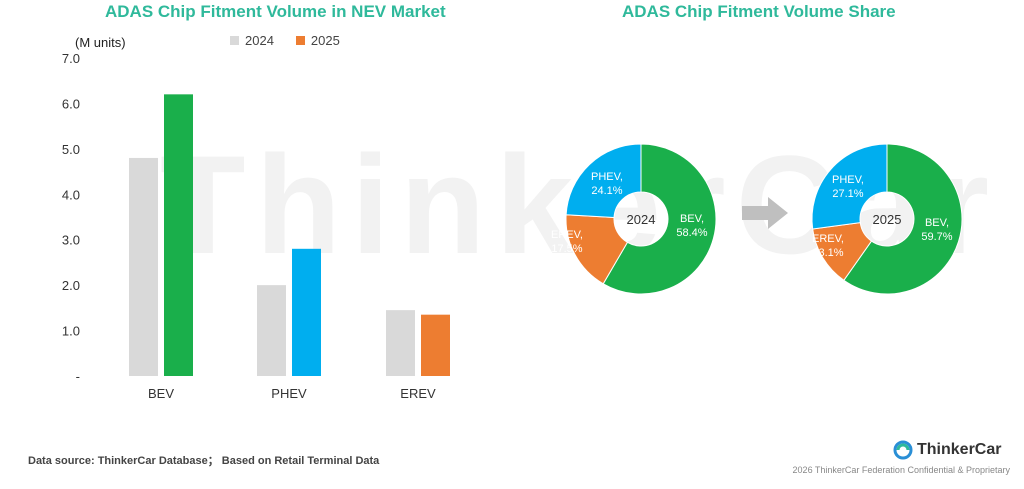 Image resolution: width=1024 pixels, height=489 pixels. I want to click on donut-slice-erev-2024, so click(597, 249).